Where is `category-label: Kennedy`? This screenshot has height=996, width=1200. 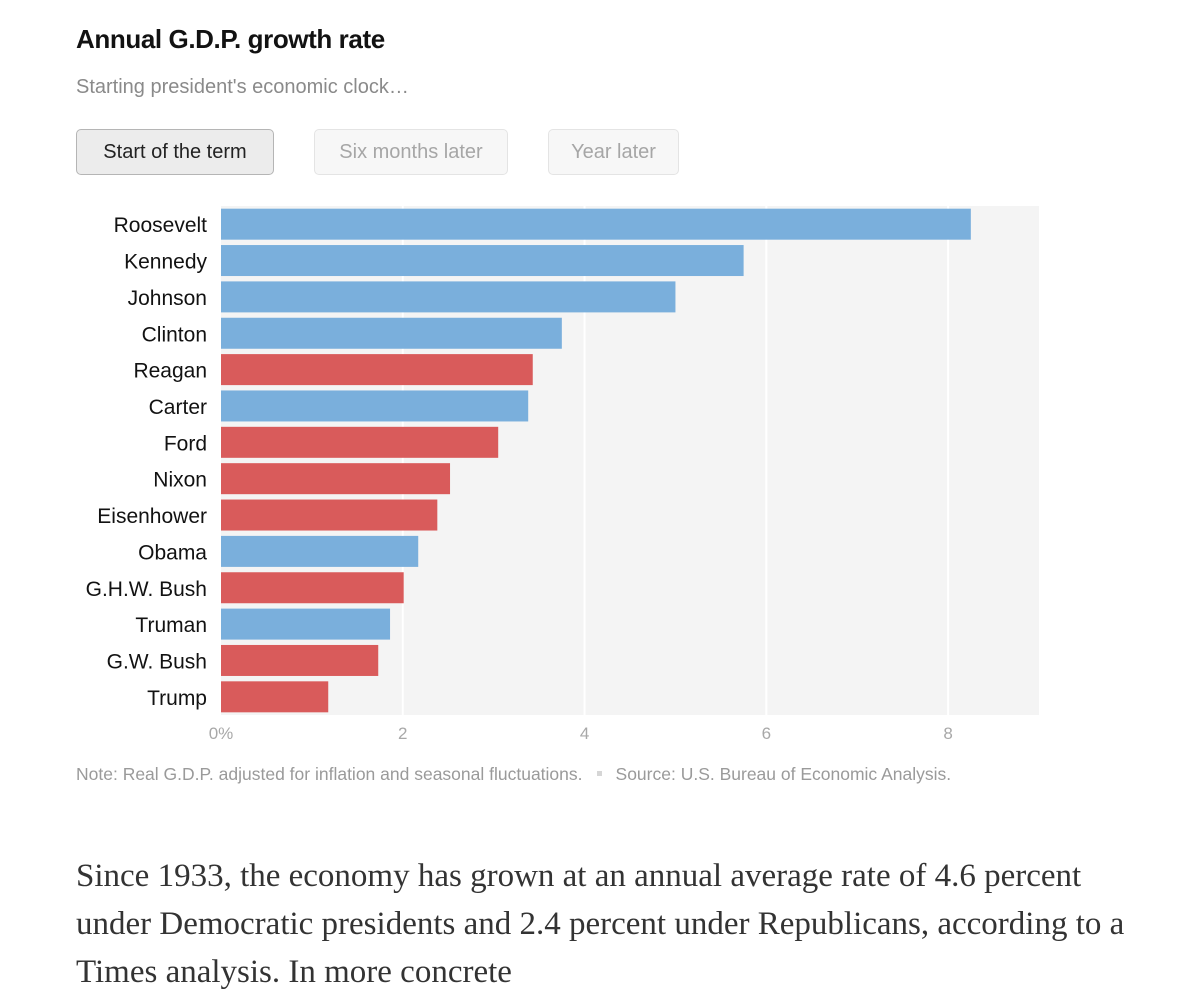 category-label: Kennedy is located at coordinates (165, 262).